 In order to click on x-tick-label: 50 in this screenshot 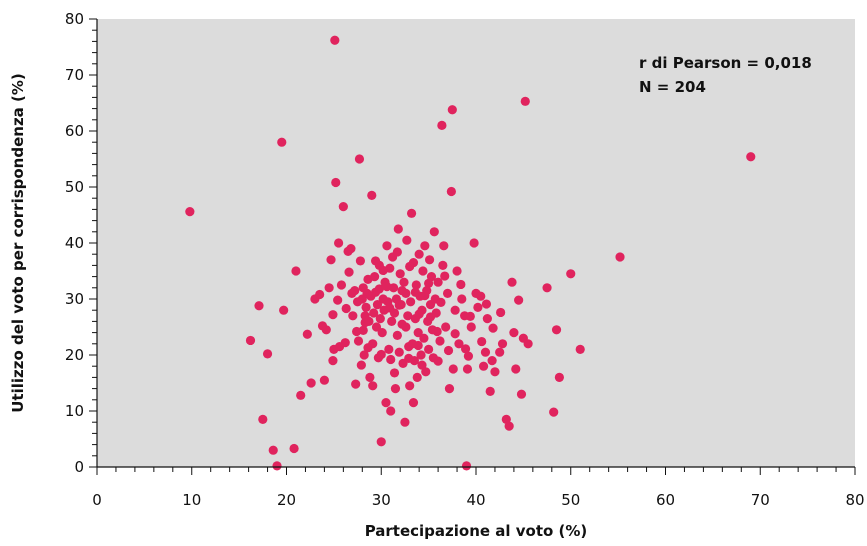, I will do `click(570, 500)`.